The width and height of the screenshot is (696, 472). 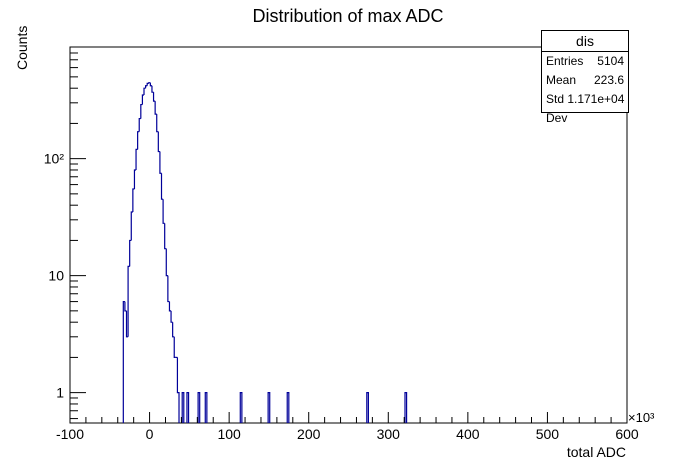 I want to click on y-tick-label: 10, so click(x=56, y=276).